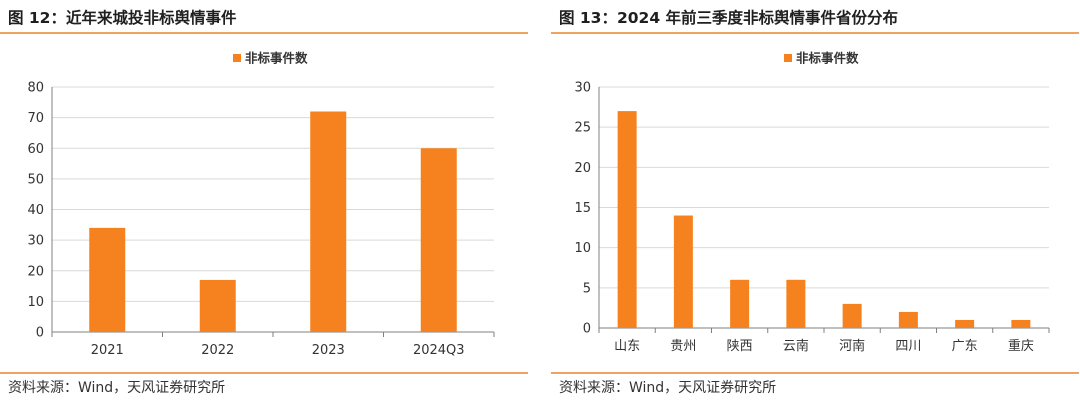 The height and width of the screenshot is (400, 1080). I want to click on x-tick-label: 四川, so click(908, 346).